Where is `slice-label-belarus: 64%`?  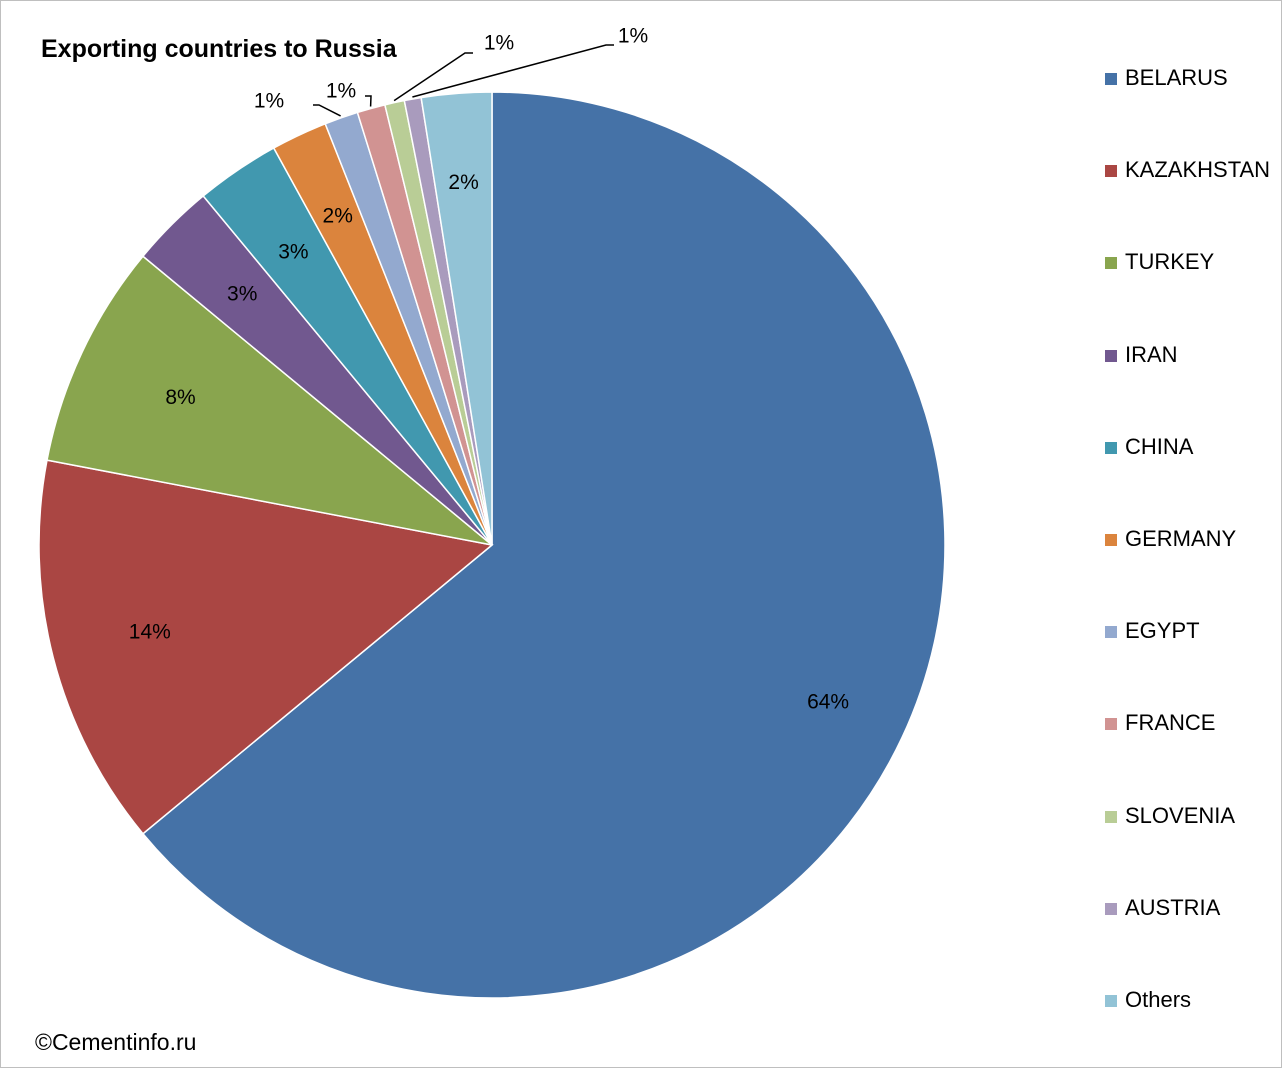 slice-label-belarus: 64% is located at coordinates (828, 702).